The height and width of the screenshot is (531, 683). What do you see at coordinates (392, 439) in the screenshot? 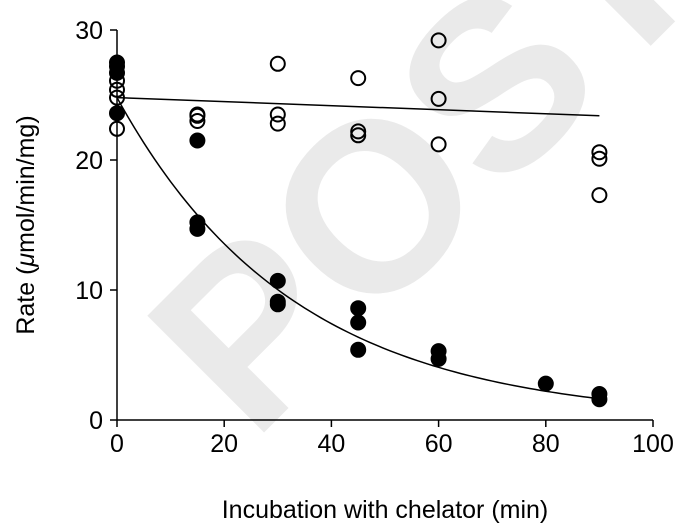
I see `x-ticks: 0 20 40 60 80 100` at bounding box center [392, 439].